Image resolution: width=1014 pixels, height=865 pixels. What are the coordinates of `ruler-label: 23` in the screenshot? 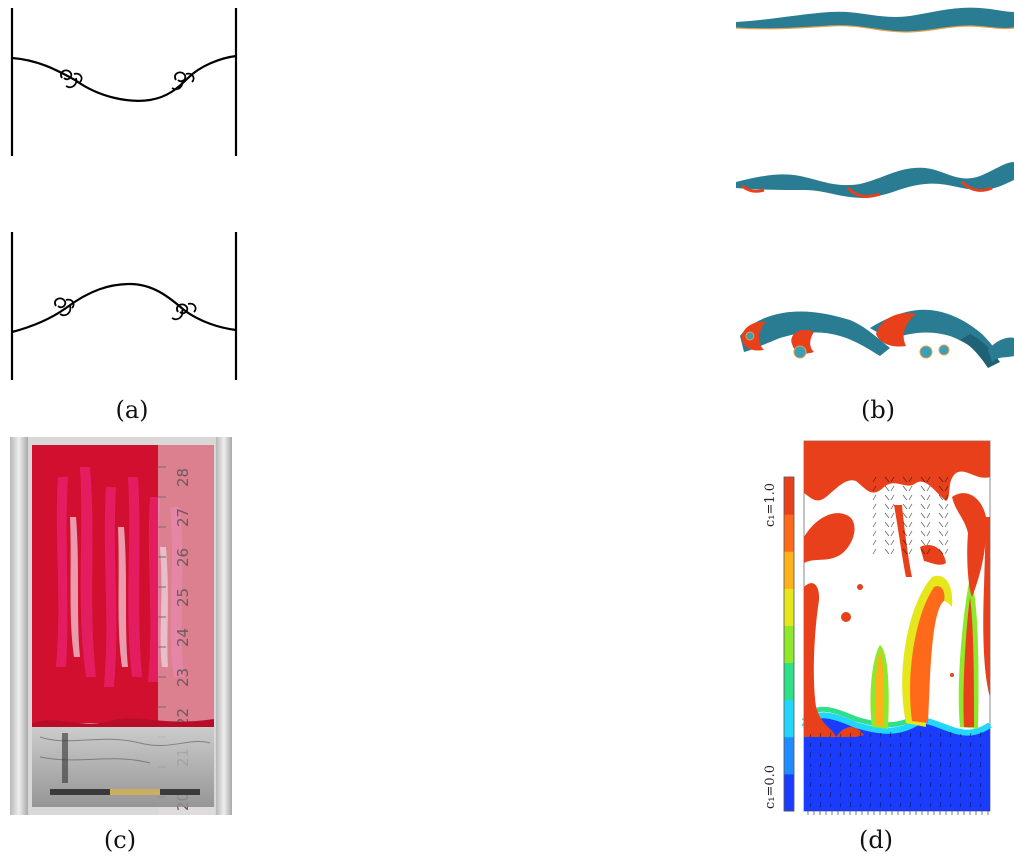 It's located at (183, 677).